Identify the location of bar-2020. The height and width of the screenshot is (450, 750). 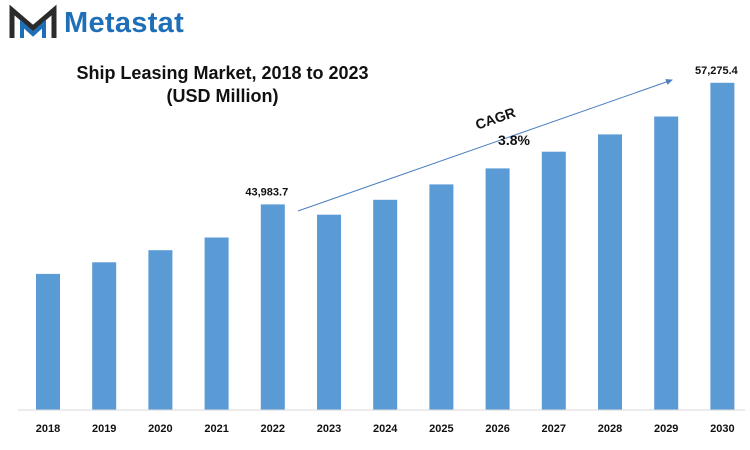
(160, 330).